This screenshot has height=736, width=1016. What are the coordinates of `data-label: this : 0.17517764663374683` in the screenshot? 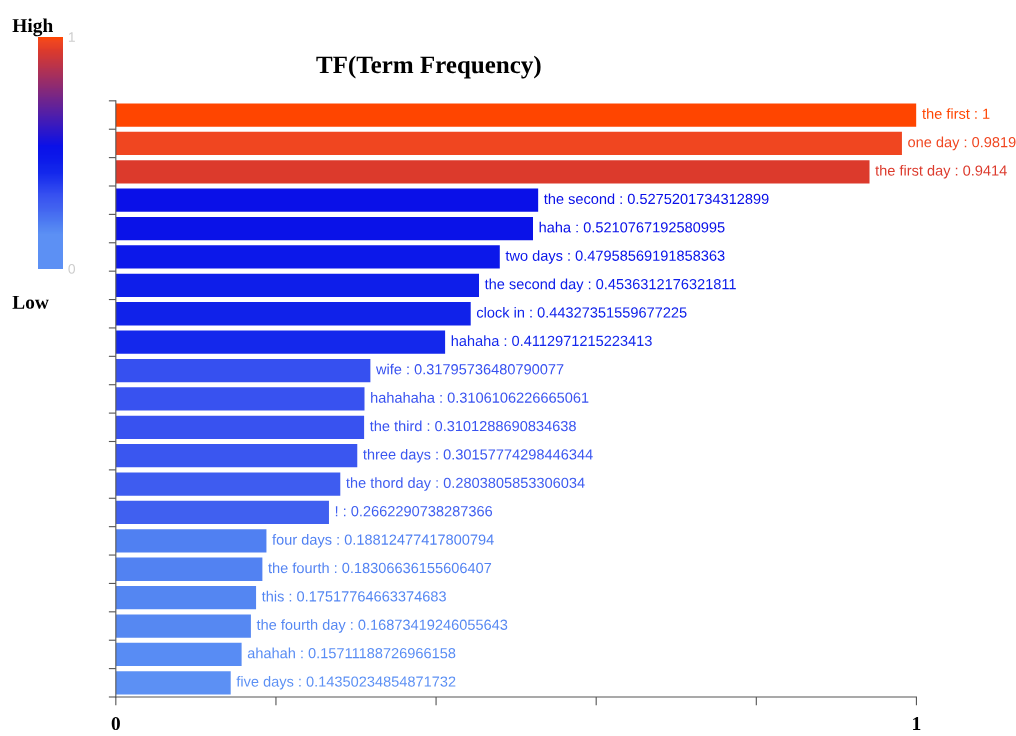 It's located at (353, 596).